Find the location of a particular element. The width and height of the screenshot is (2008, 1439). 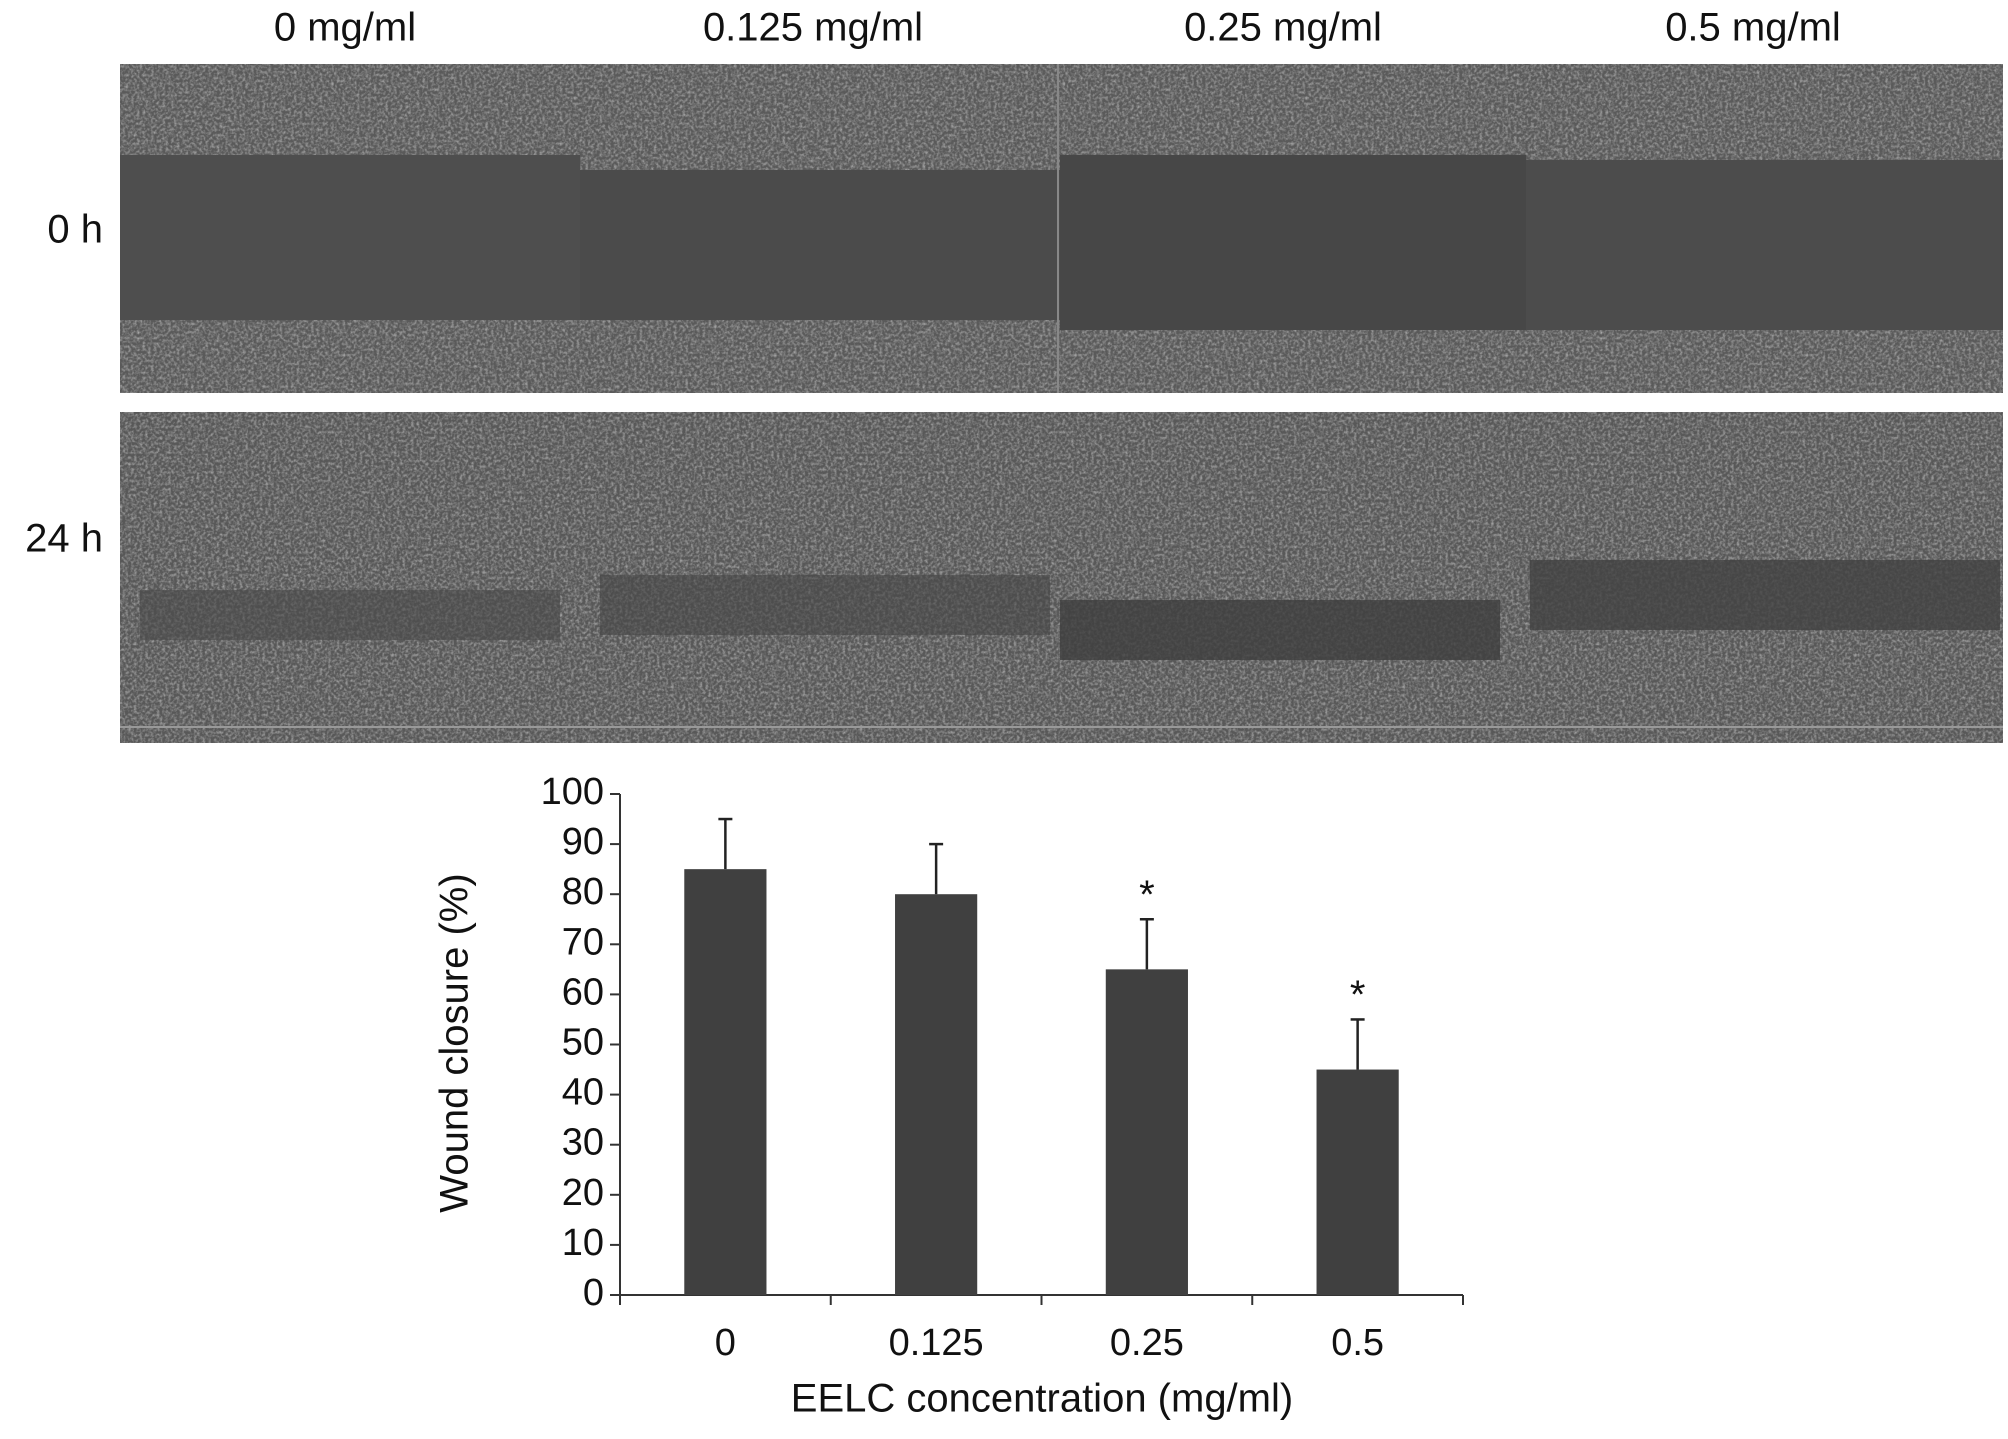

y-tick-label: 0 is located at coordinates (593, 1293).